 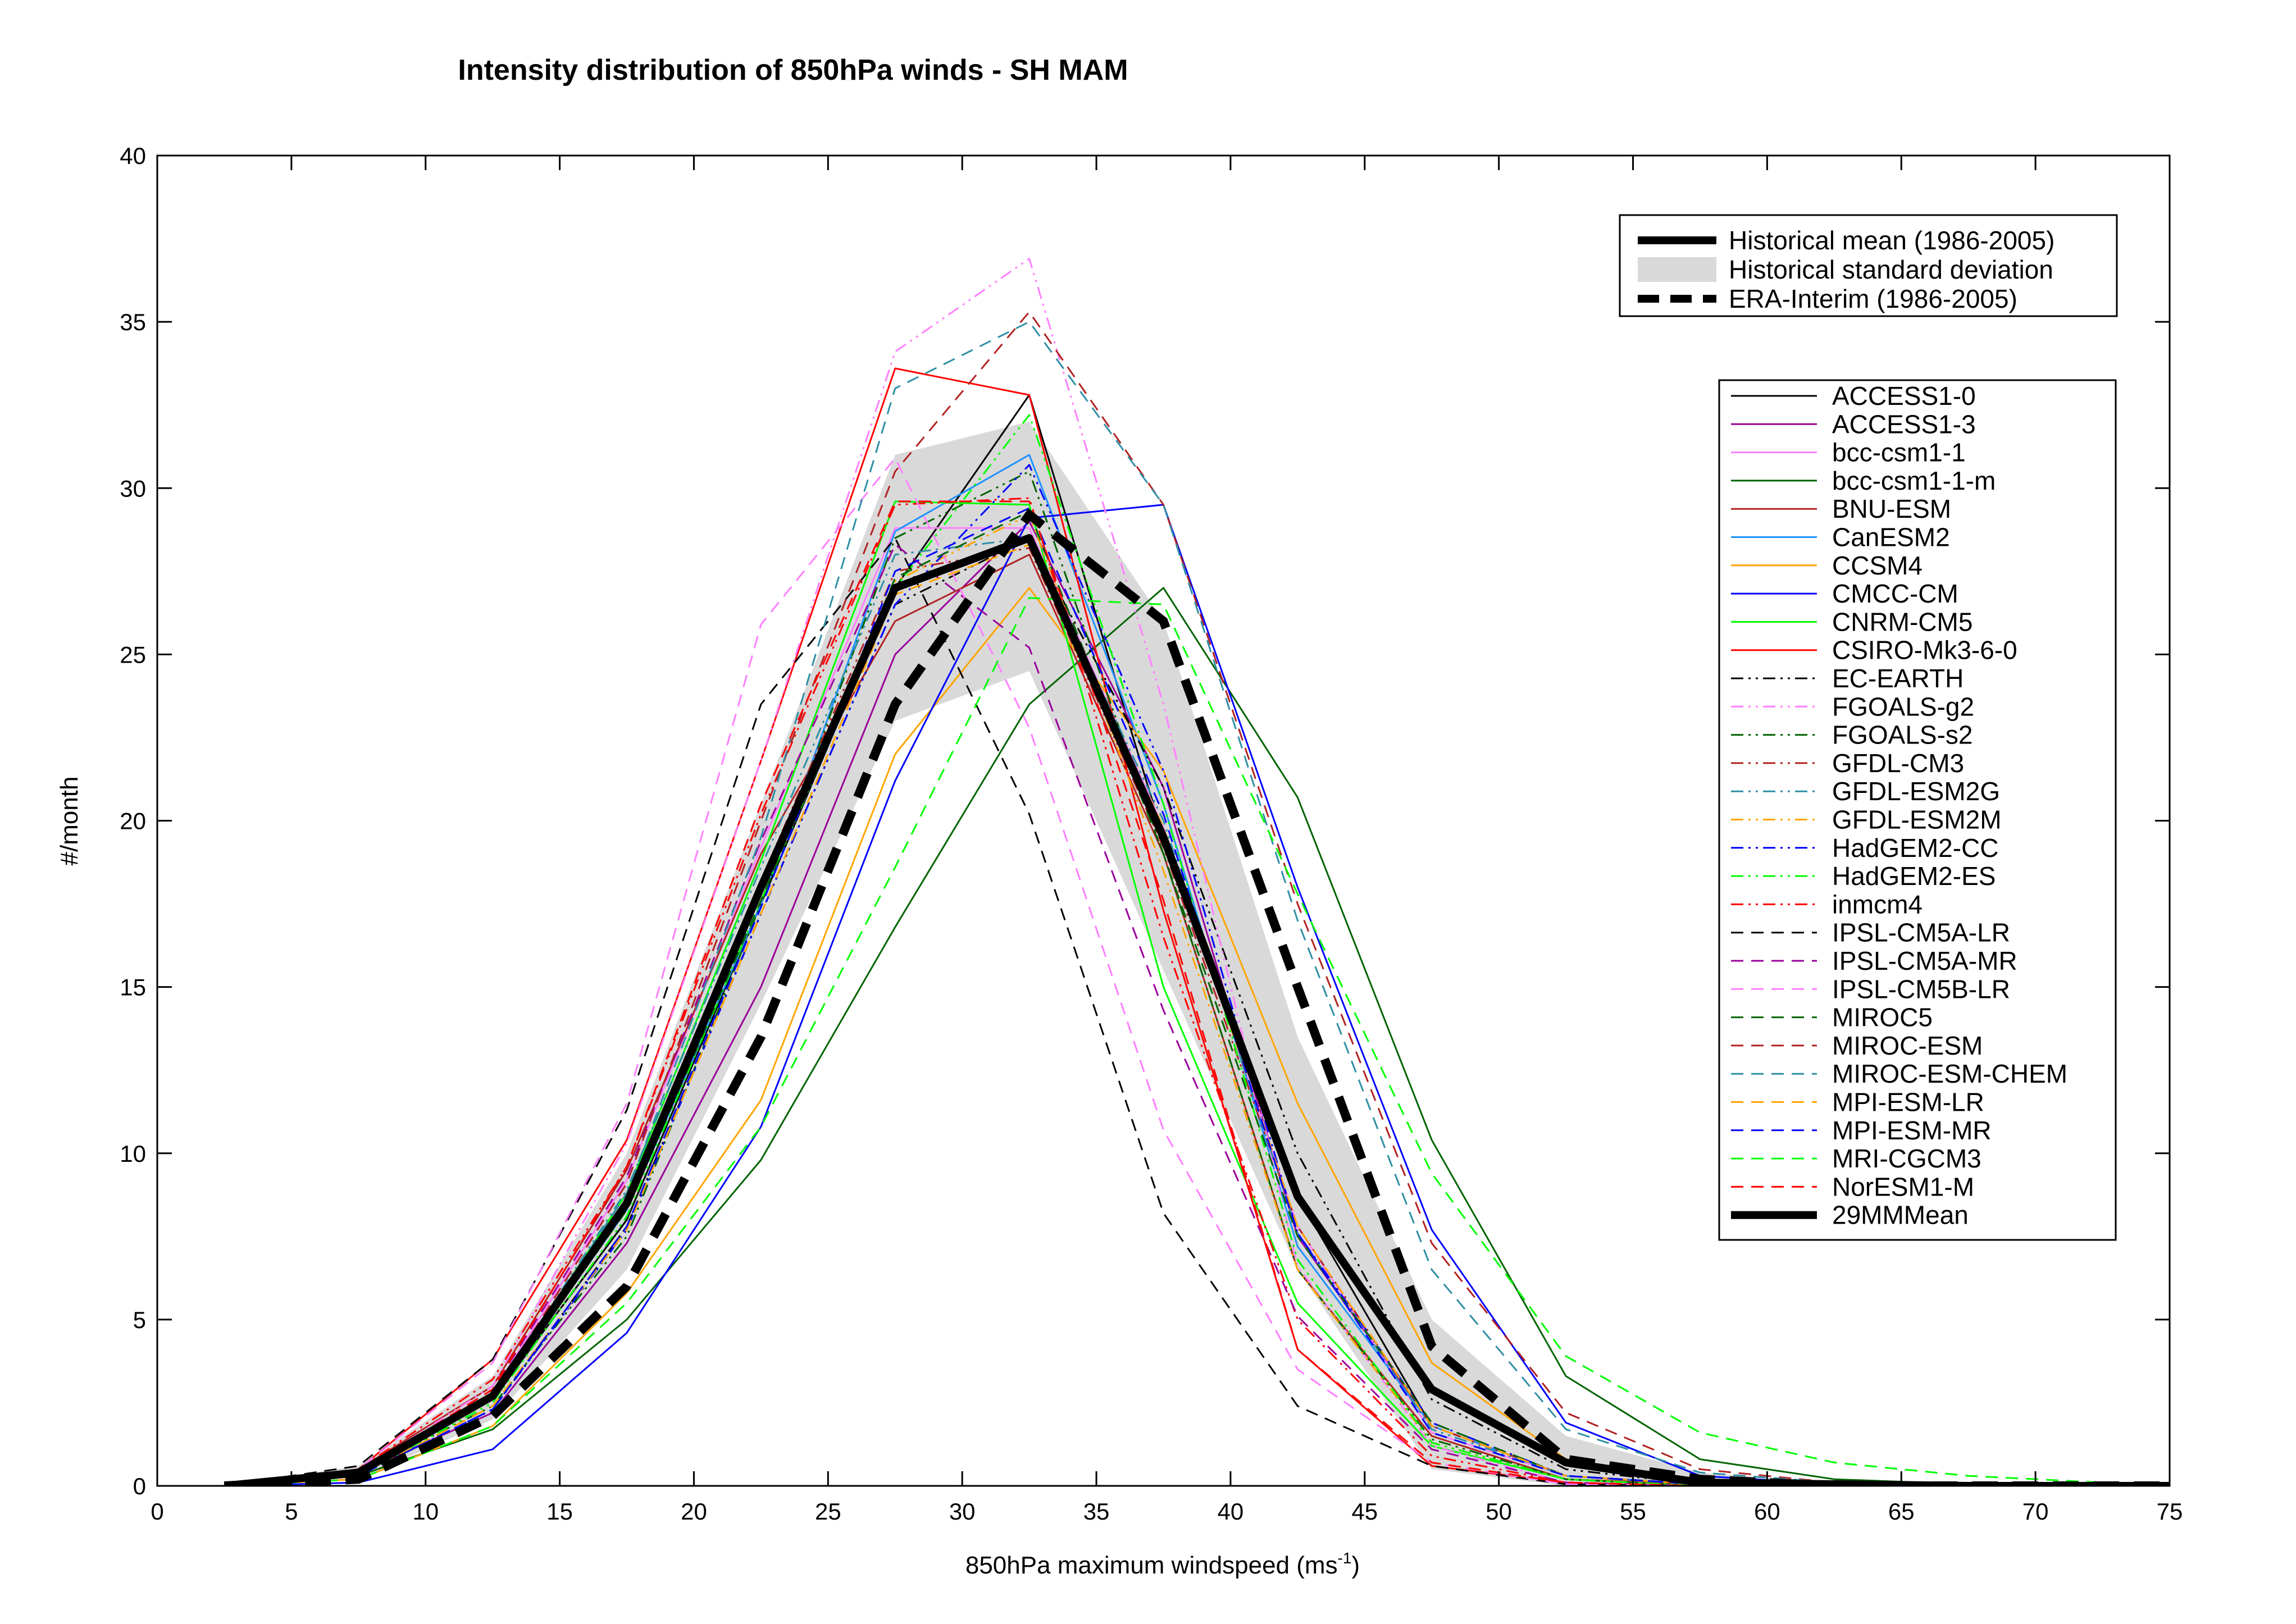 What do you see at coordinates (1633, 1511) in the screenshot?
I see `x-tick-label: 55` at bounding box center [1633, 1511].